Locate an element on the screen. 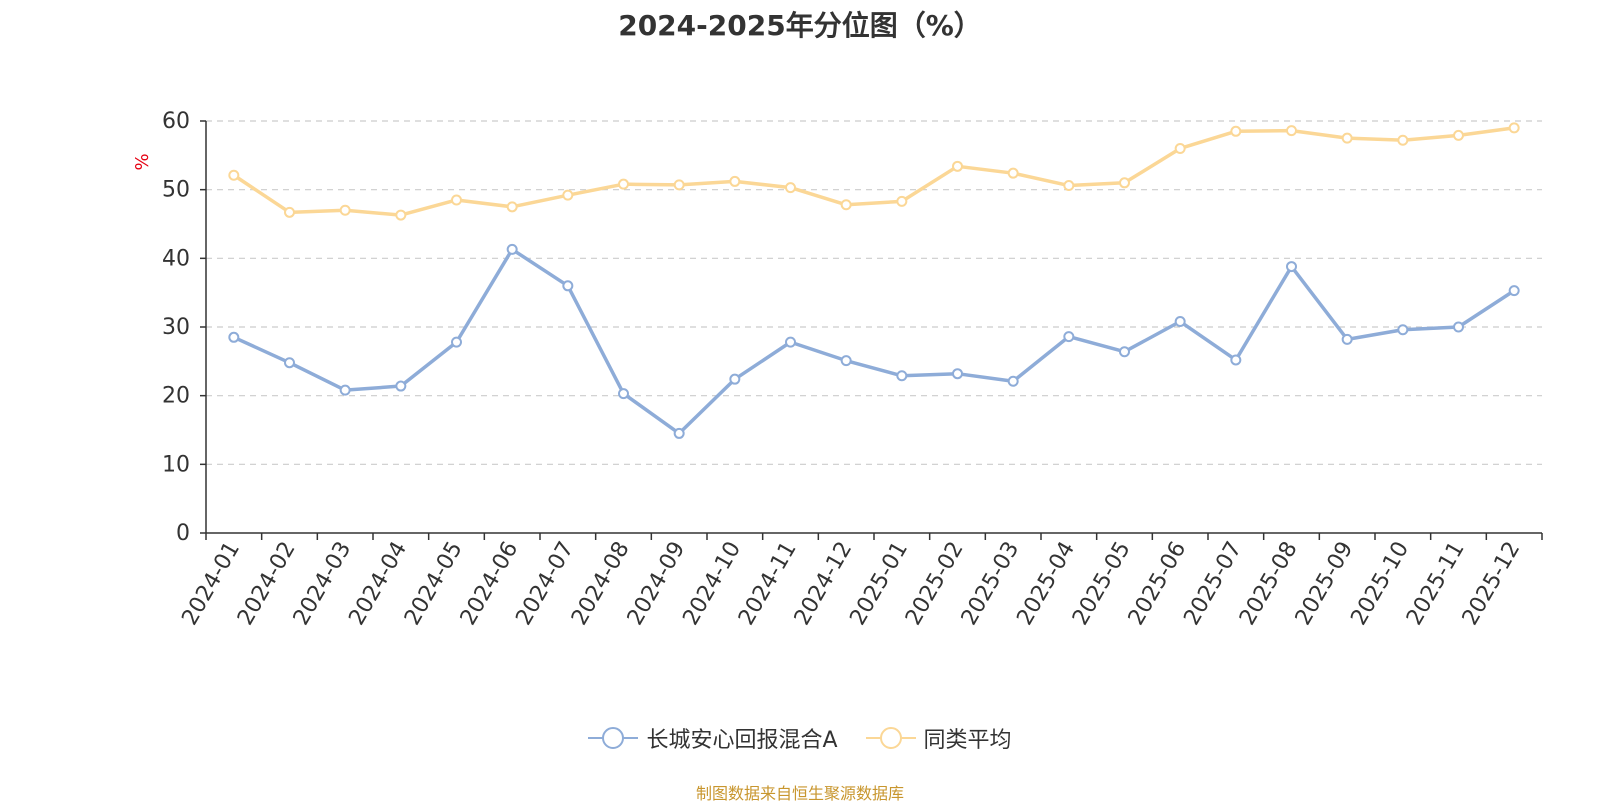 This screenshot has height=804, width=1600. legend: 长城安心回报混合A 同类平均 is located at coordinates (800, 738).